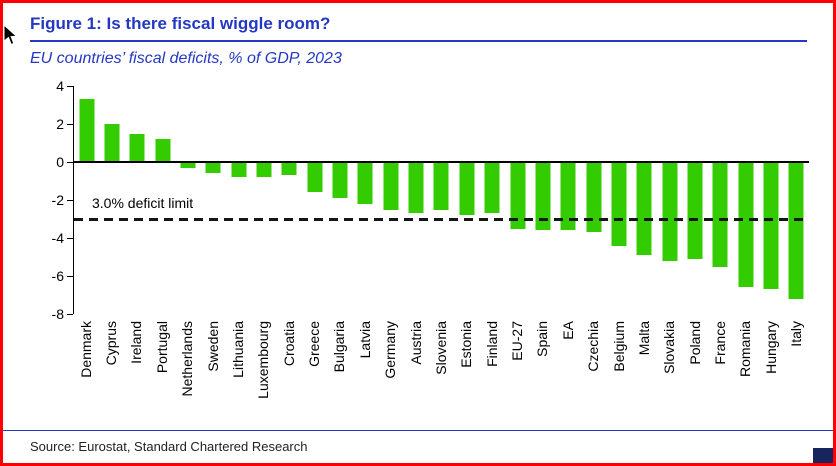 The height and width of the screenshot is (466, 836). Describe the element at coordinates (57, 276) in the screenshot. I see `y-tick-label: -6` at that location.